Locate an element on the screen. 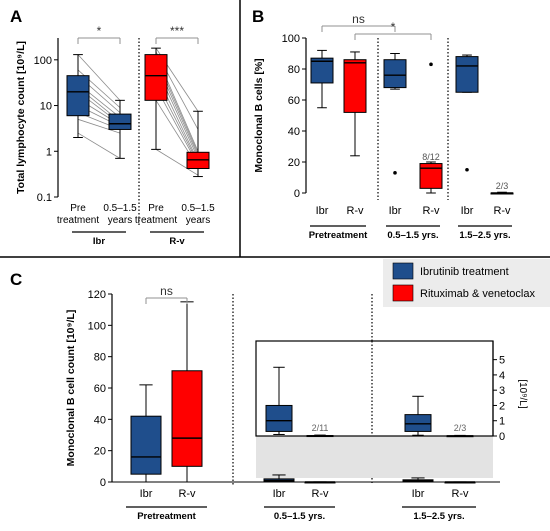 The image size is (550, 531). panel-b-y-tick-label: 80 is located at coordinates (294, 70).